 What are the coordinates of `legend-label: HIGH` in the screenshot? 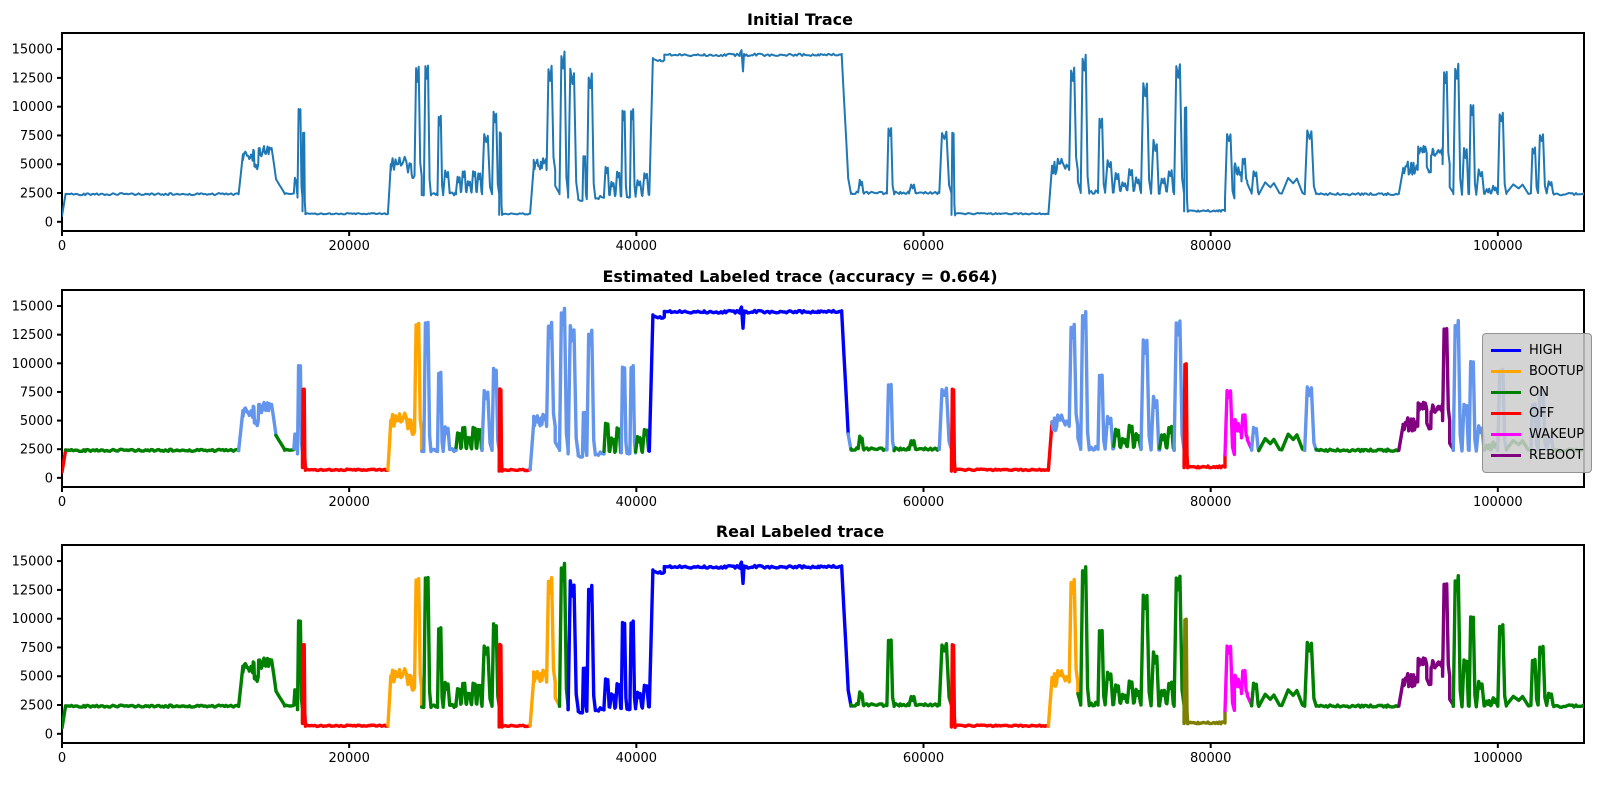 It's located at (1546, 350).